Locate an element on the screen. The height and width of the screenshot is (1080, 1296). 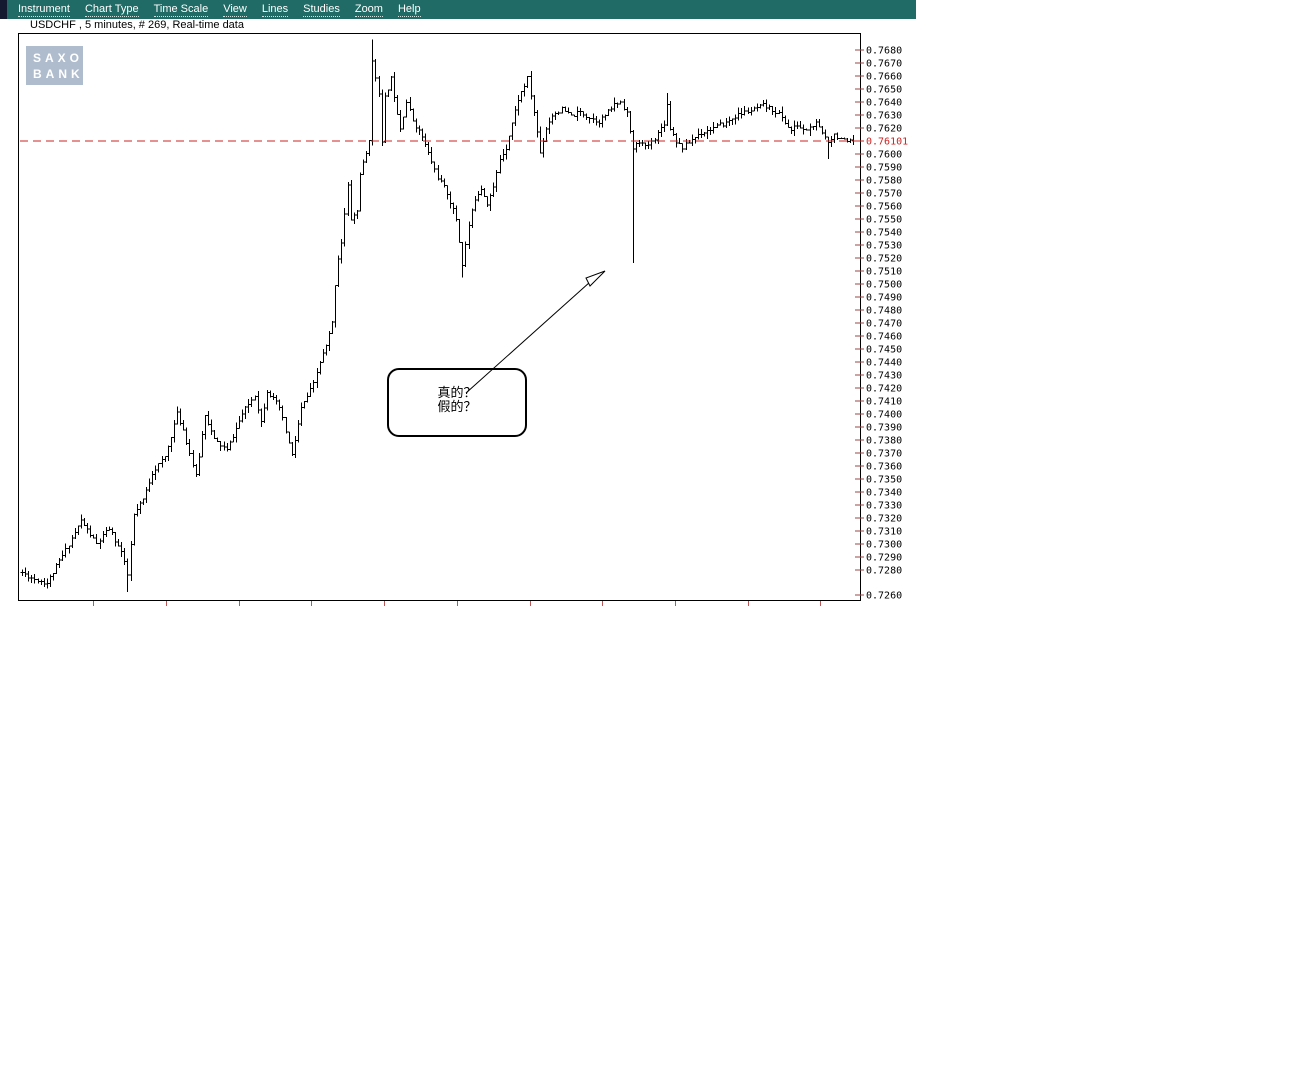
menu-zoom: Zoom is located at coordinates (368, 9).